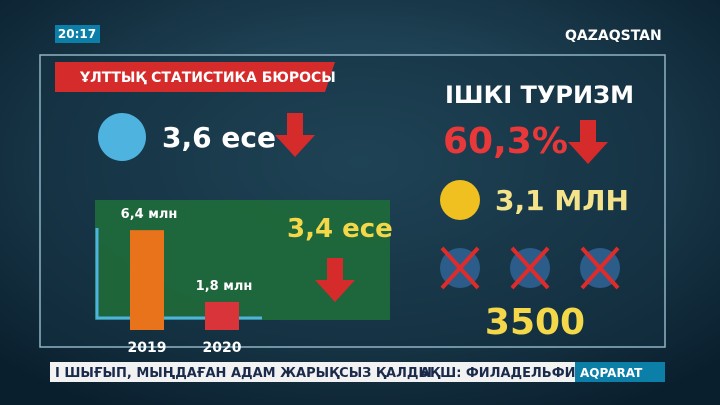  I want to click on ticker-text: АҚШ: ФИЛАДЕЛЬФИЯ, so click(503, 373).